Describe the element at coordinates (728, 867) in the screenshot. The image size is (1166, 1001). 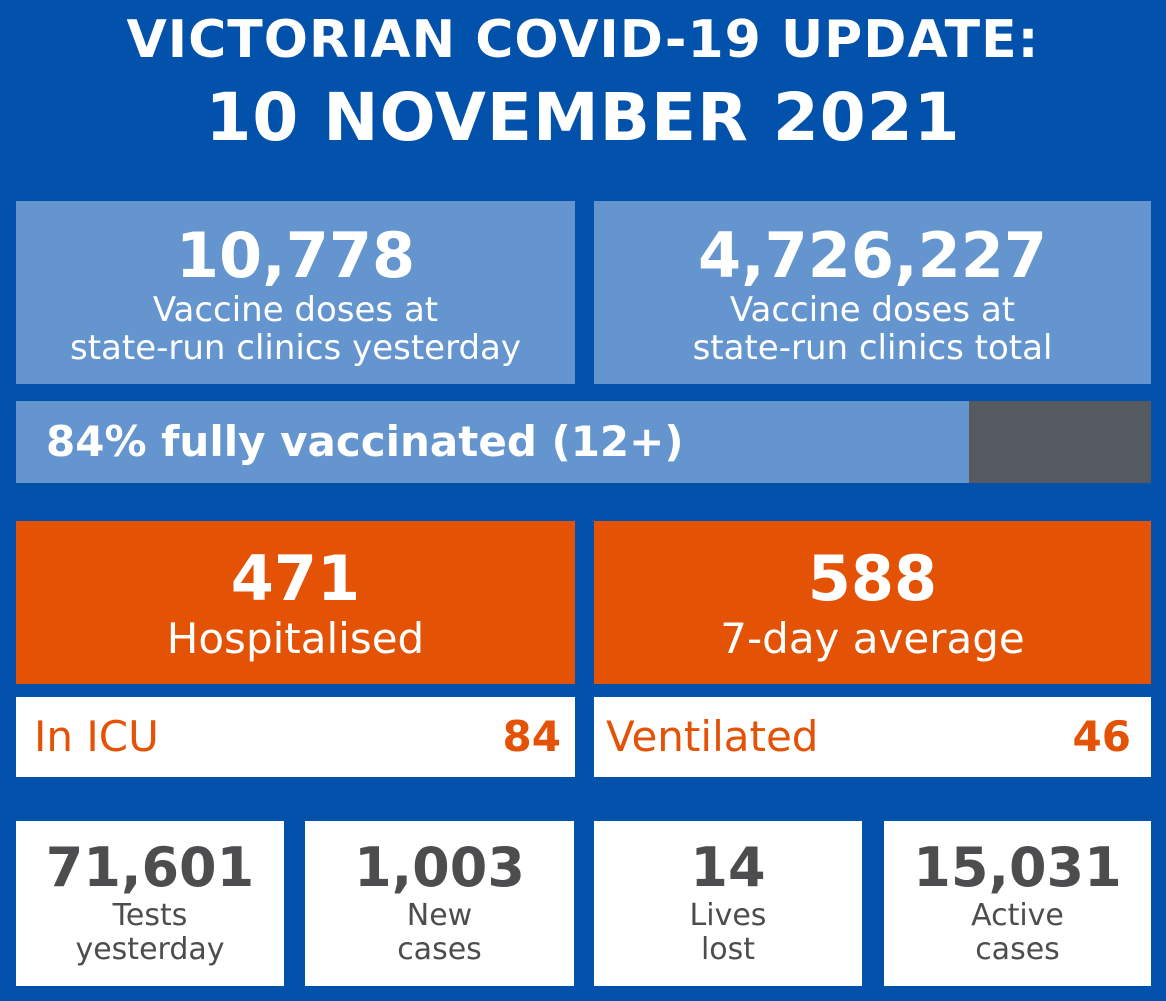
I see `lives-lost-value: 14` at that location.